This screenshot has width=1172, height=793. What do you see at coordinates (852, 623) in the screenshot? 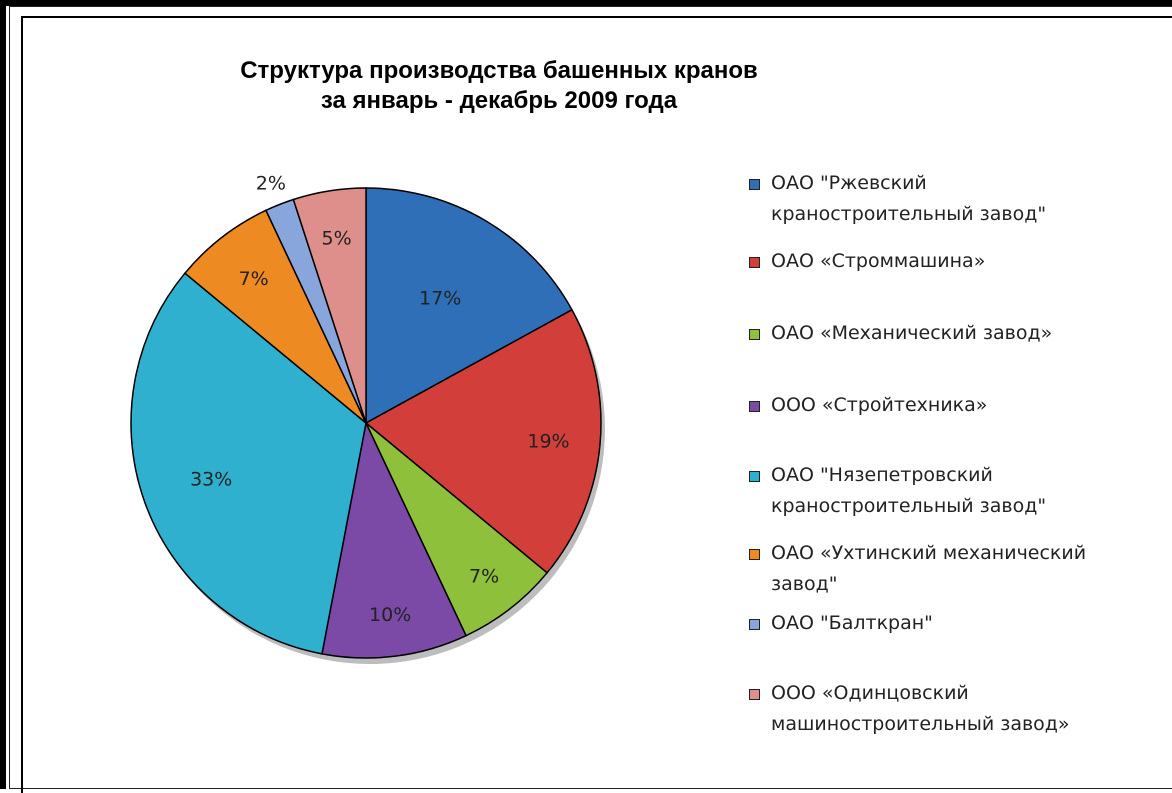
I see `legend-label: ОАО "Балткран"` at bounding box center [852, 623].